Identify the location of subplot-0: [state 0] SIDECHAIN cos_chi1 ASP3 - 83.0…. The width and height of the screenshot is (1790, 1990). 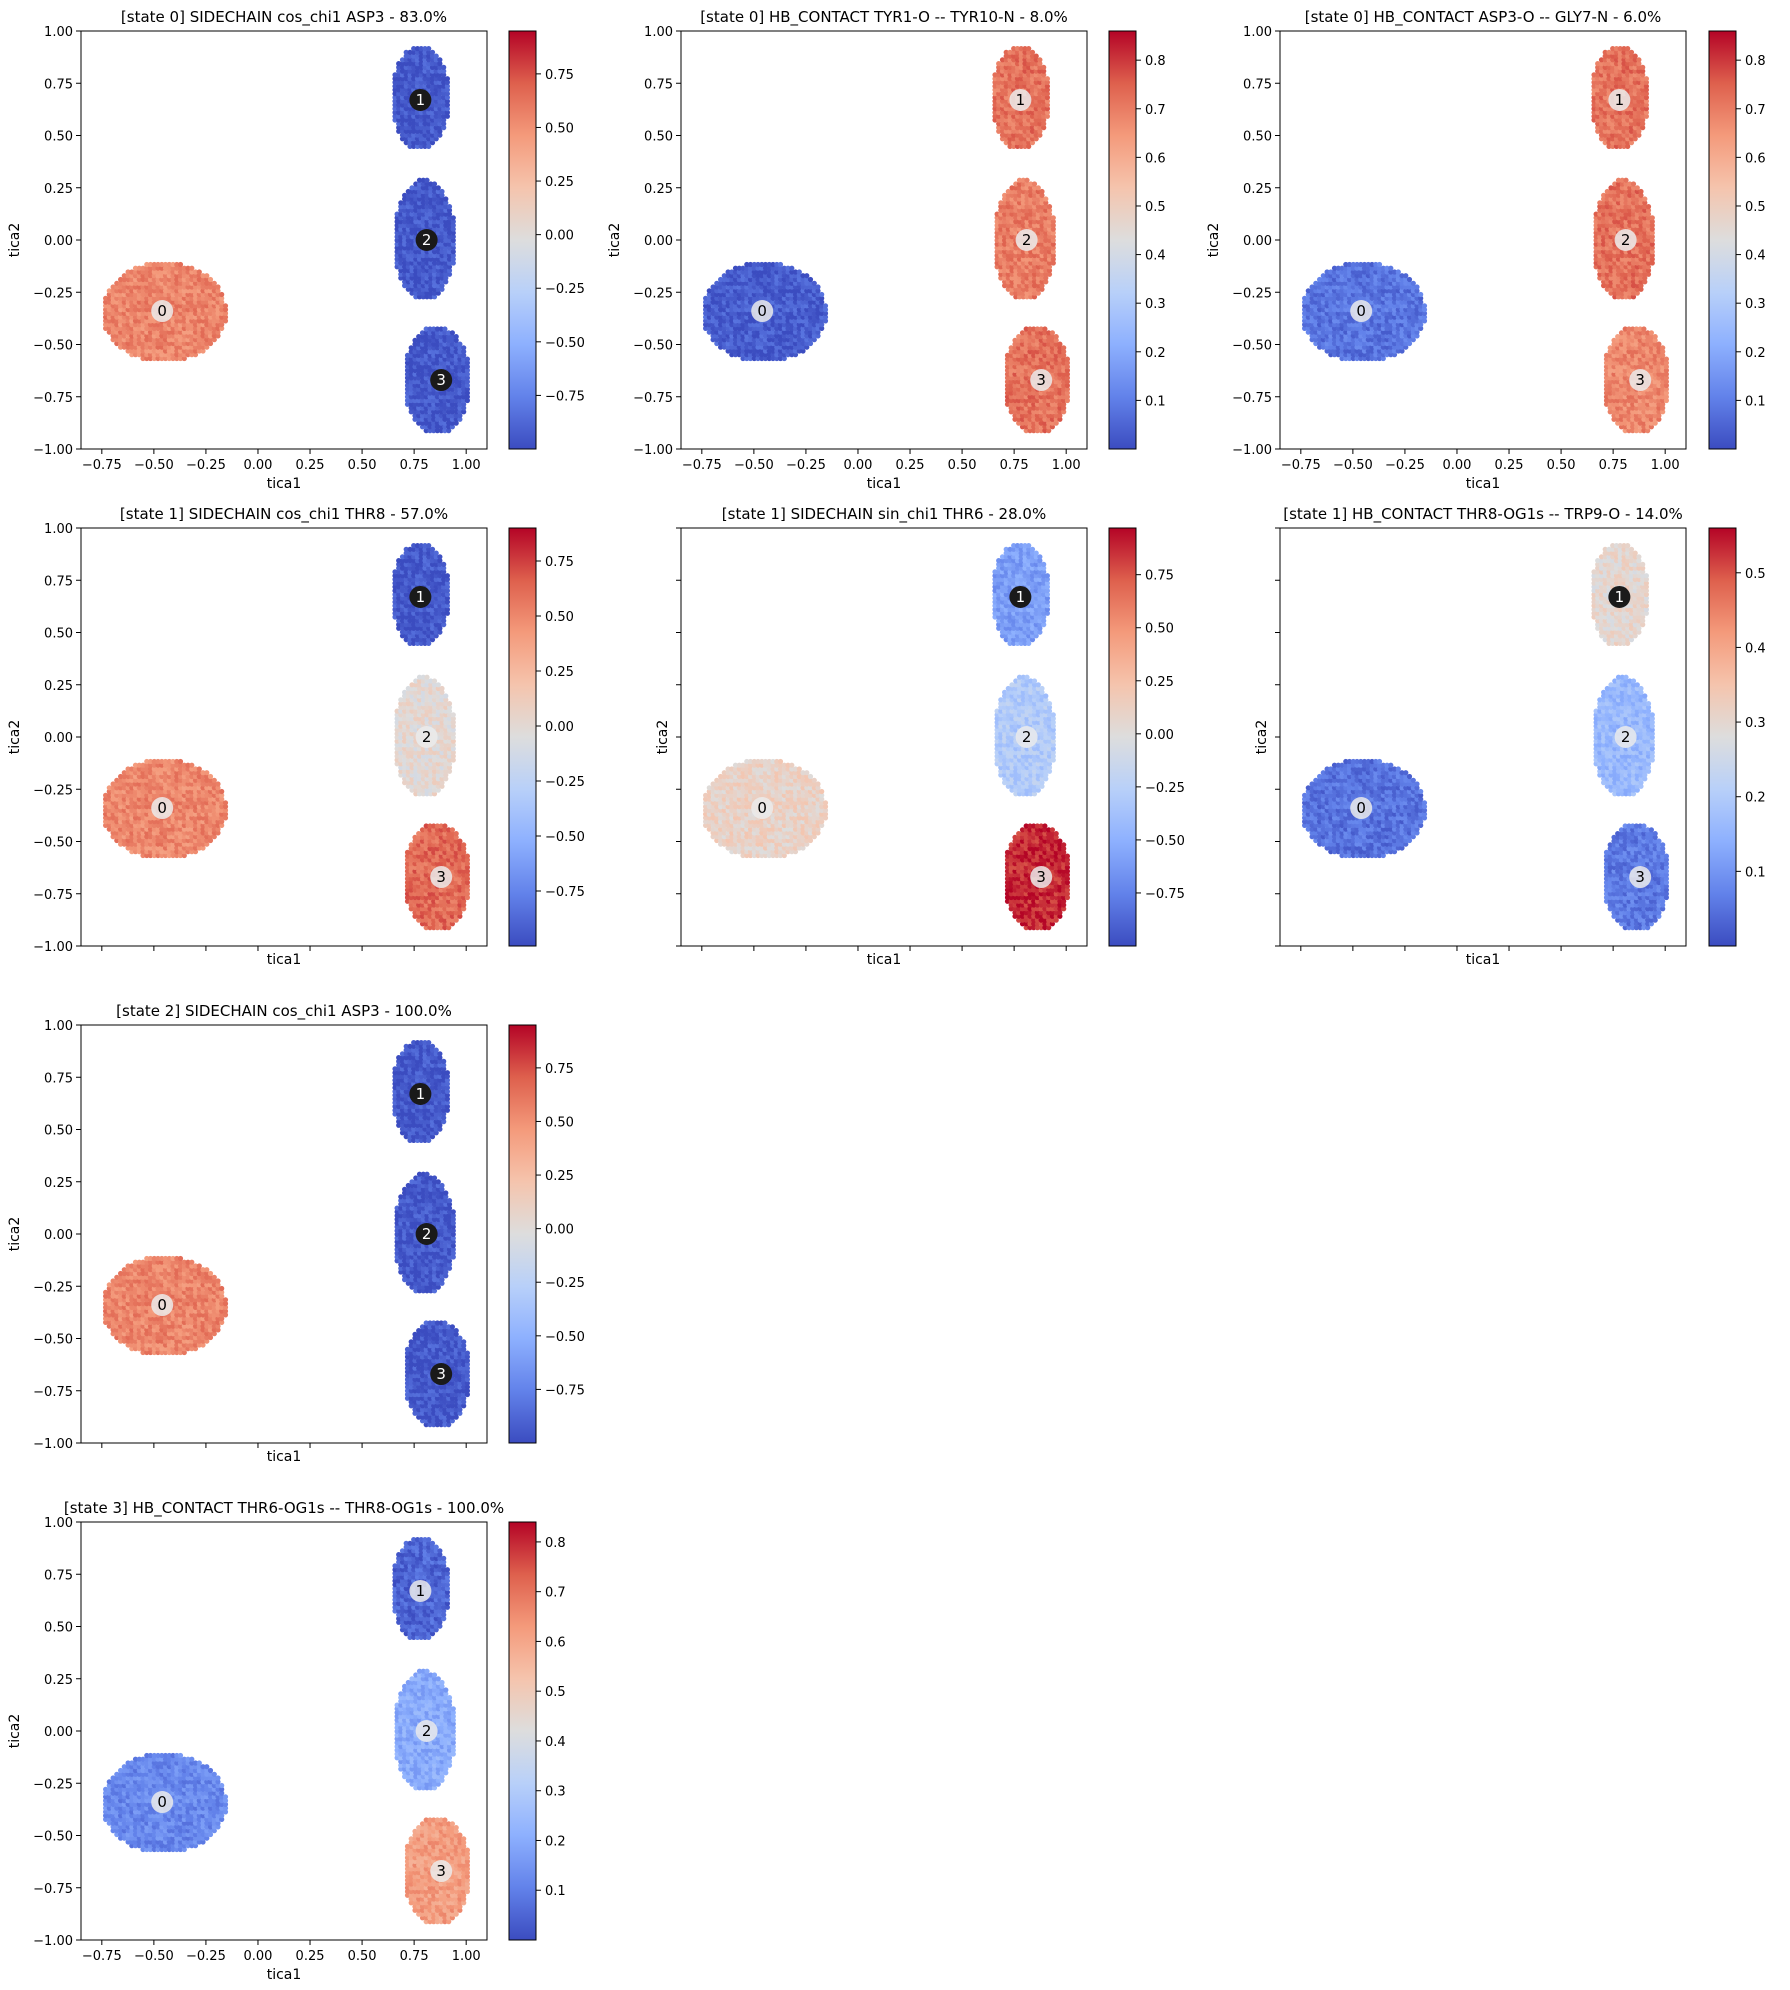
(296, 250).